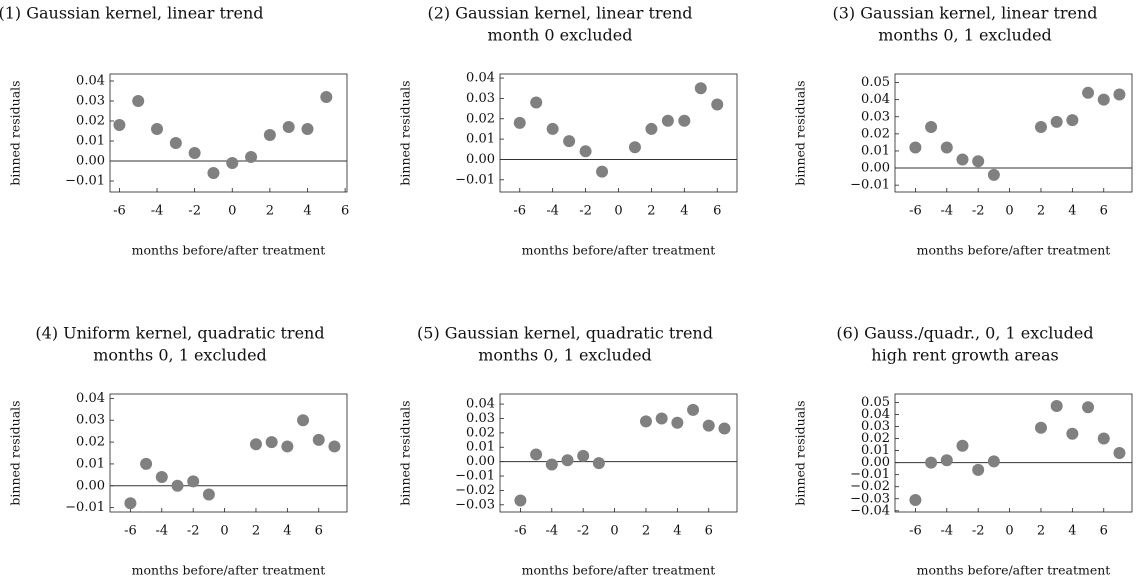 The image size is (1148, 584). Describe the element at coordinates (480, 98) in the screenshot. I see `y-tick-label: 0.03` at that location.